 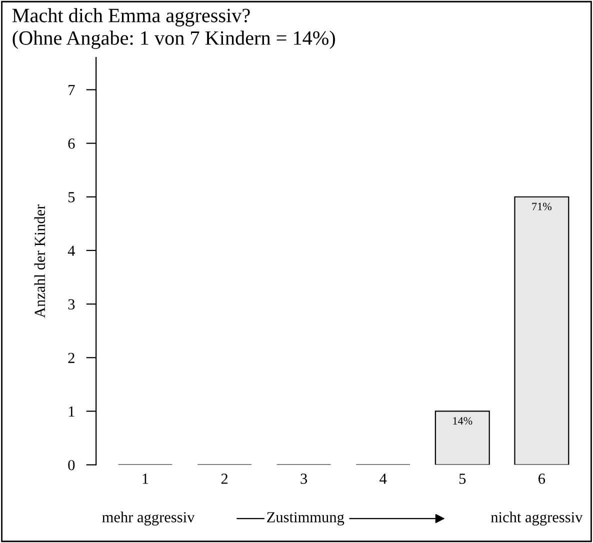 I want to click on x-tick-label: 3, so click(x=304, y=479).